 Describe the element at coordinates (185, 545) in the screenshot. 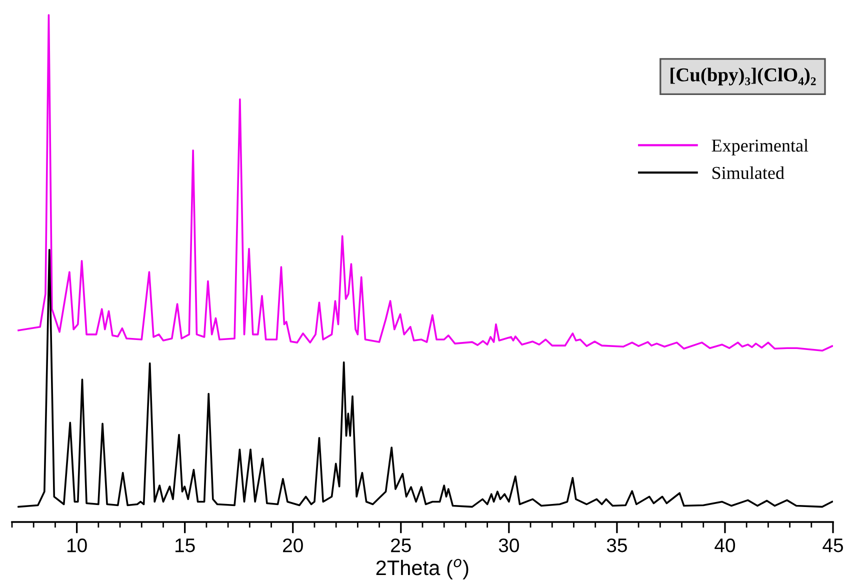

I see `x-tick-label: 15` at that location.